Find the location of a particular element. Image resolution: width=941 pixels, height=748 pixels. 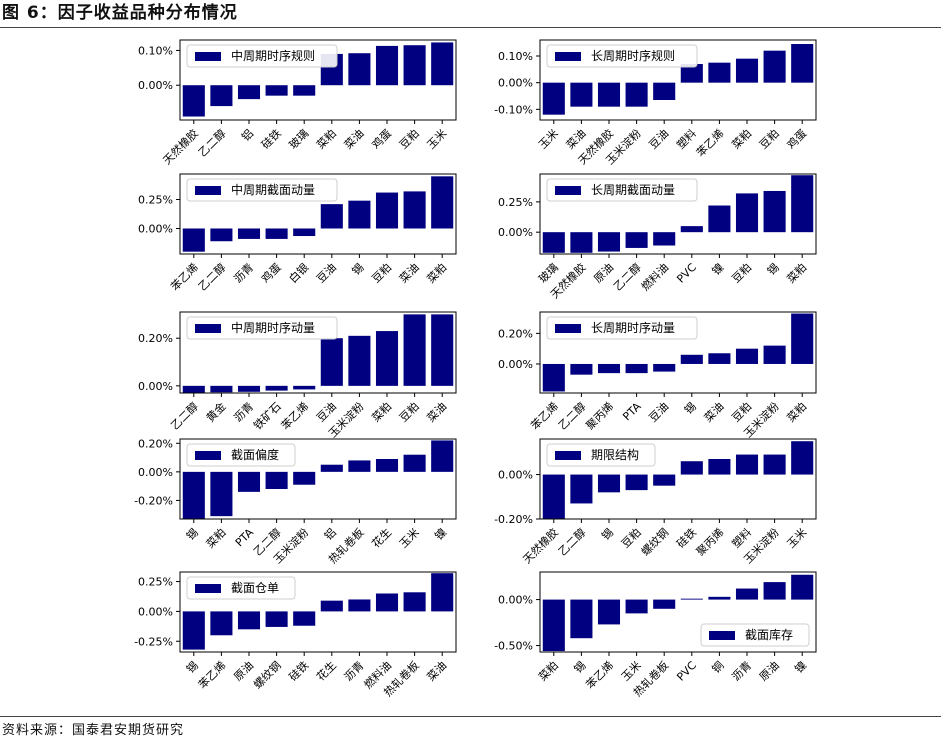

legend-label: 中周期时序规则 is located at coordinates (273, 55).